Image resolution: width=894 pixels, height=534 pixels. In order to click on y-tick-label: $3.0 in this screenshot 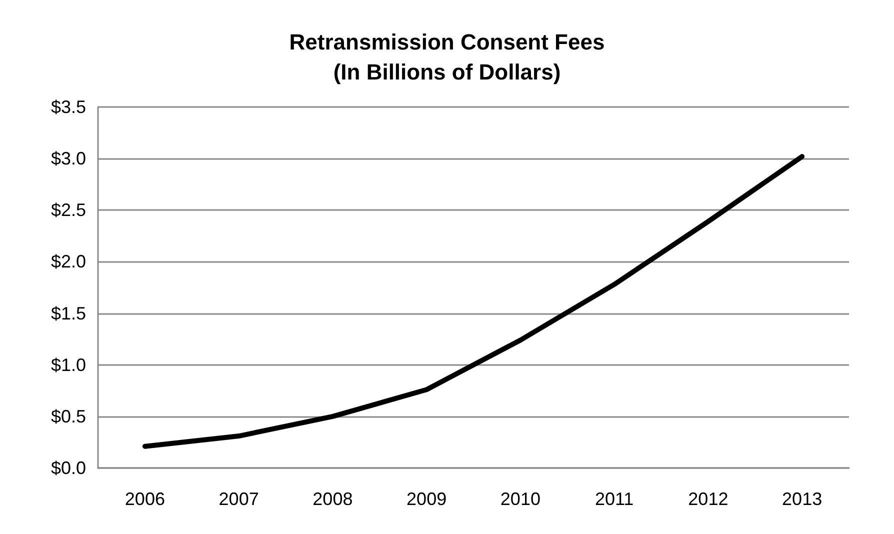, I will do `click(68, 158)`.